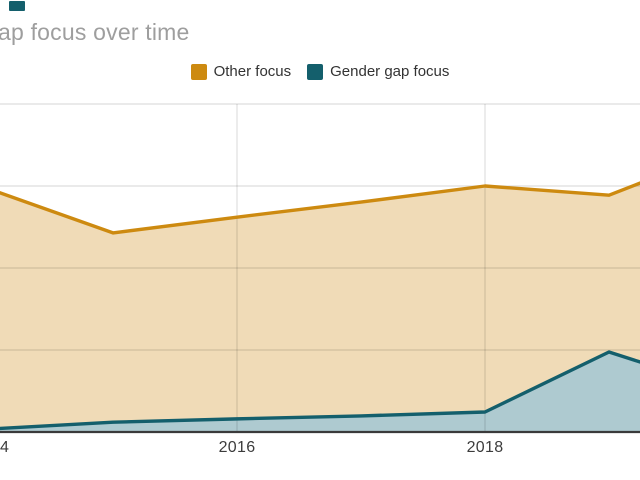 This screenshot has height=480, width=640. What do you see at coordinates (390, 71) in the screenshot?
I see `legend-label-gender-gap-focus: Gender gap focus` at bounding box center [390, 71].